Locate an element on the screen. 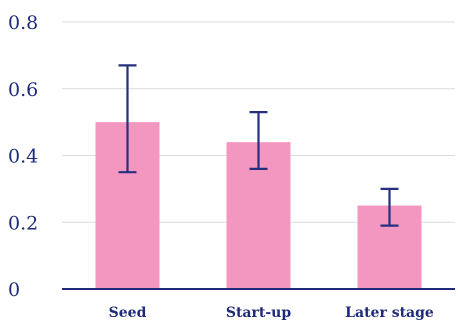 The image size is (458, 322). x-axis-categories: Seed Start-up Later stage is located at coordinates (271, 313).